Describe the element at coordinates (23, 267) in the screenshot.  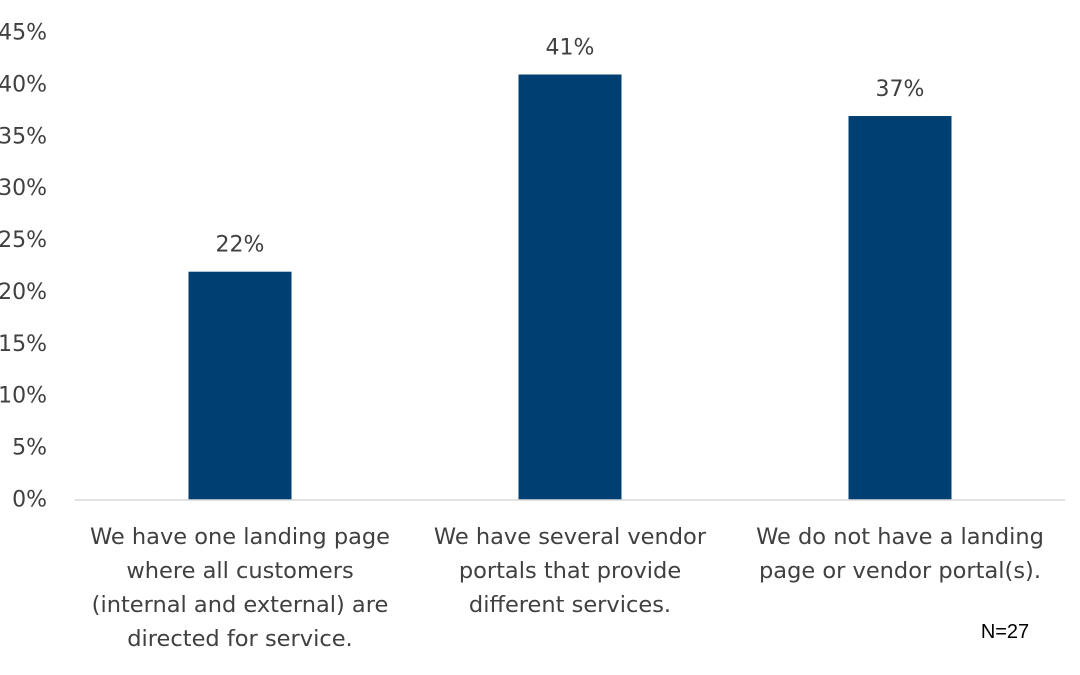
I see `y-axis: 0% 5% 10% 15% 20% 25% 30% 35% 40% 45%` at that location.